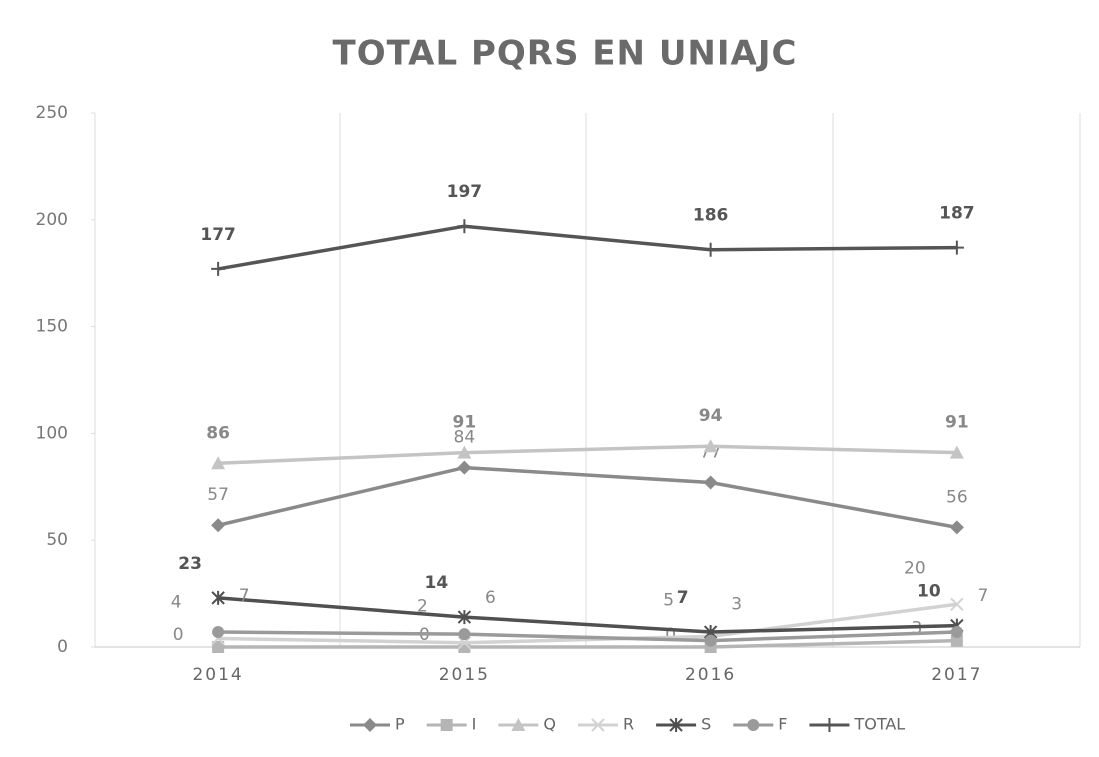 The width and height of the screenshot is (1099, 757). Describe the element at coordinates (62, 647) in the screenshot. I see `y-tick-label: 0` at that location.